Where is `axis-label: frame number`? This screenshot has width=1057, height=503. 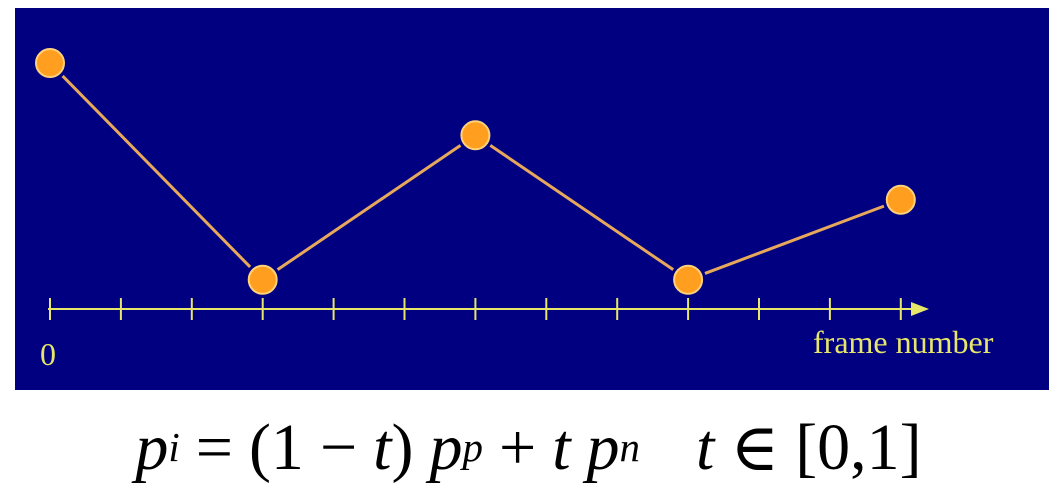 axis-label: frame number is located at coordinates (903, 342).